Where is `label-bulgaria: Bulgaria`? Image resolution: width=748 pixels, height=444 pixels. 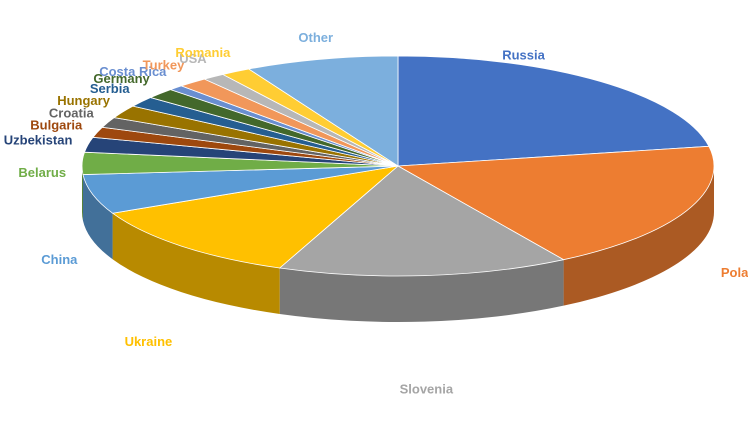
label-bulgaria: Bulgaria is located at coordinates (56, 125).